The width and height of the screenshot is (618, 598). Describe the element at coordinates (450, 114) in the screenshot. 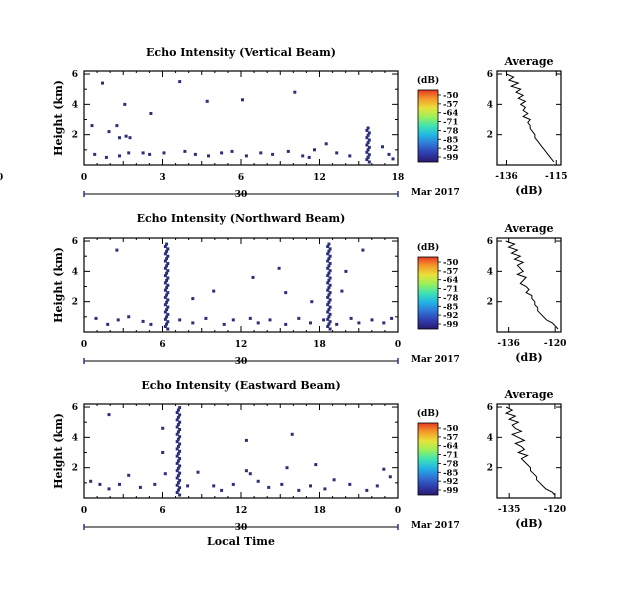

I see `colorbar-tick-label: -64` at that location.